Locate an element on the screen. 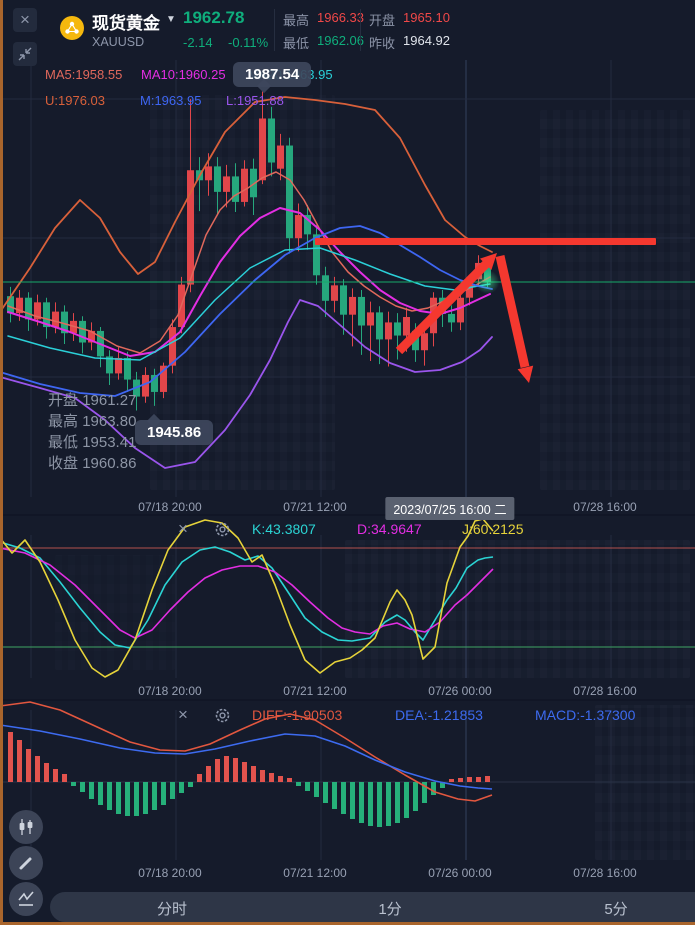 The height and width of the screenshot is (925, 695). macd-dea-value: DEA:-1.21853 is located at coordinates (439, 715).